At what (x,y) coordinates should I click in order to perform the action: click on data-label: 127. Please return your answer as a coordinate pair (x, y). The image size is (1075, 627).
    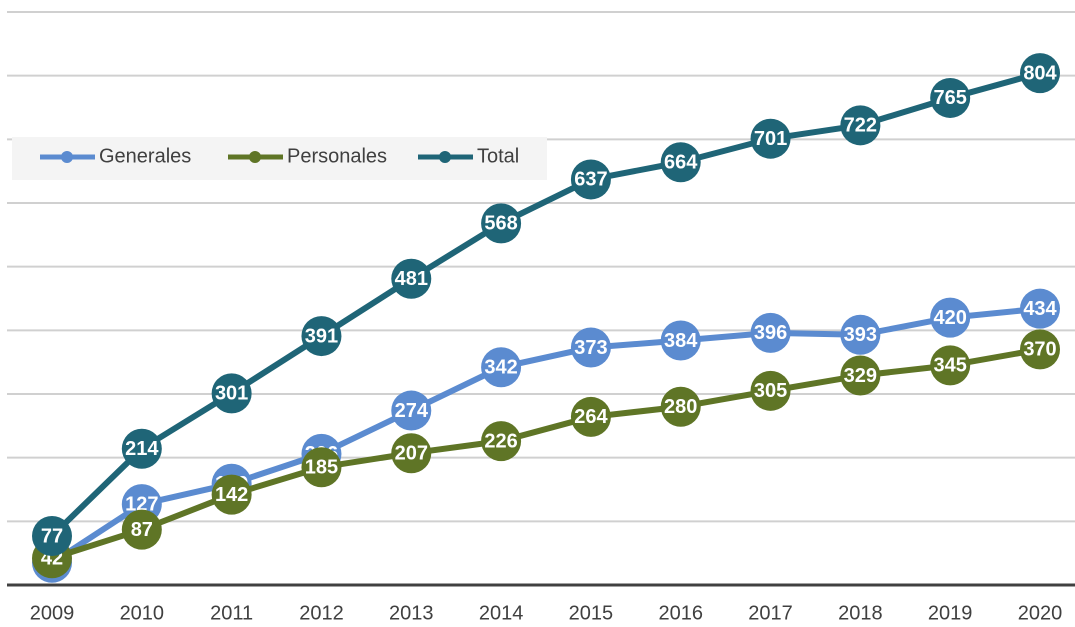
    Looking at the image, I should click on (141, 504).